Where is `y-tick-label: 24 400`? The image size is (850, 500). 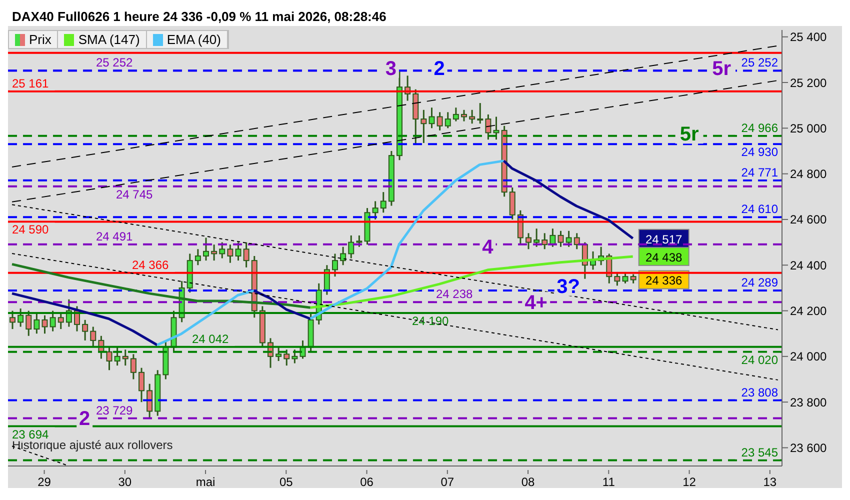
y-tick-label: 24 400 is located at coordinates (809, 265).